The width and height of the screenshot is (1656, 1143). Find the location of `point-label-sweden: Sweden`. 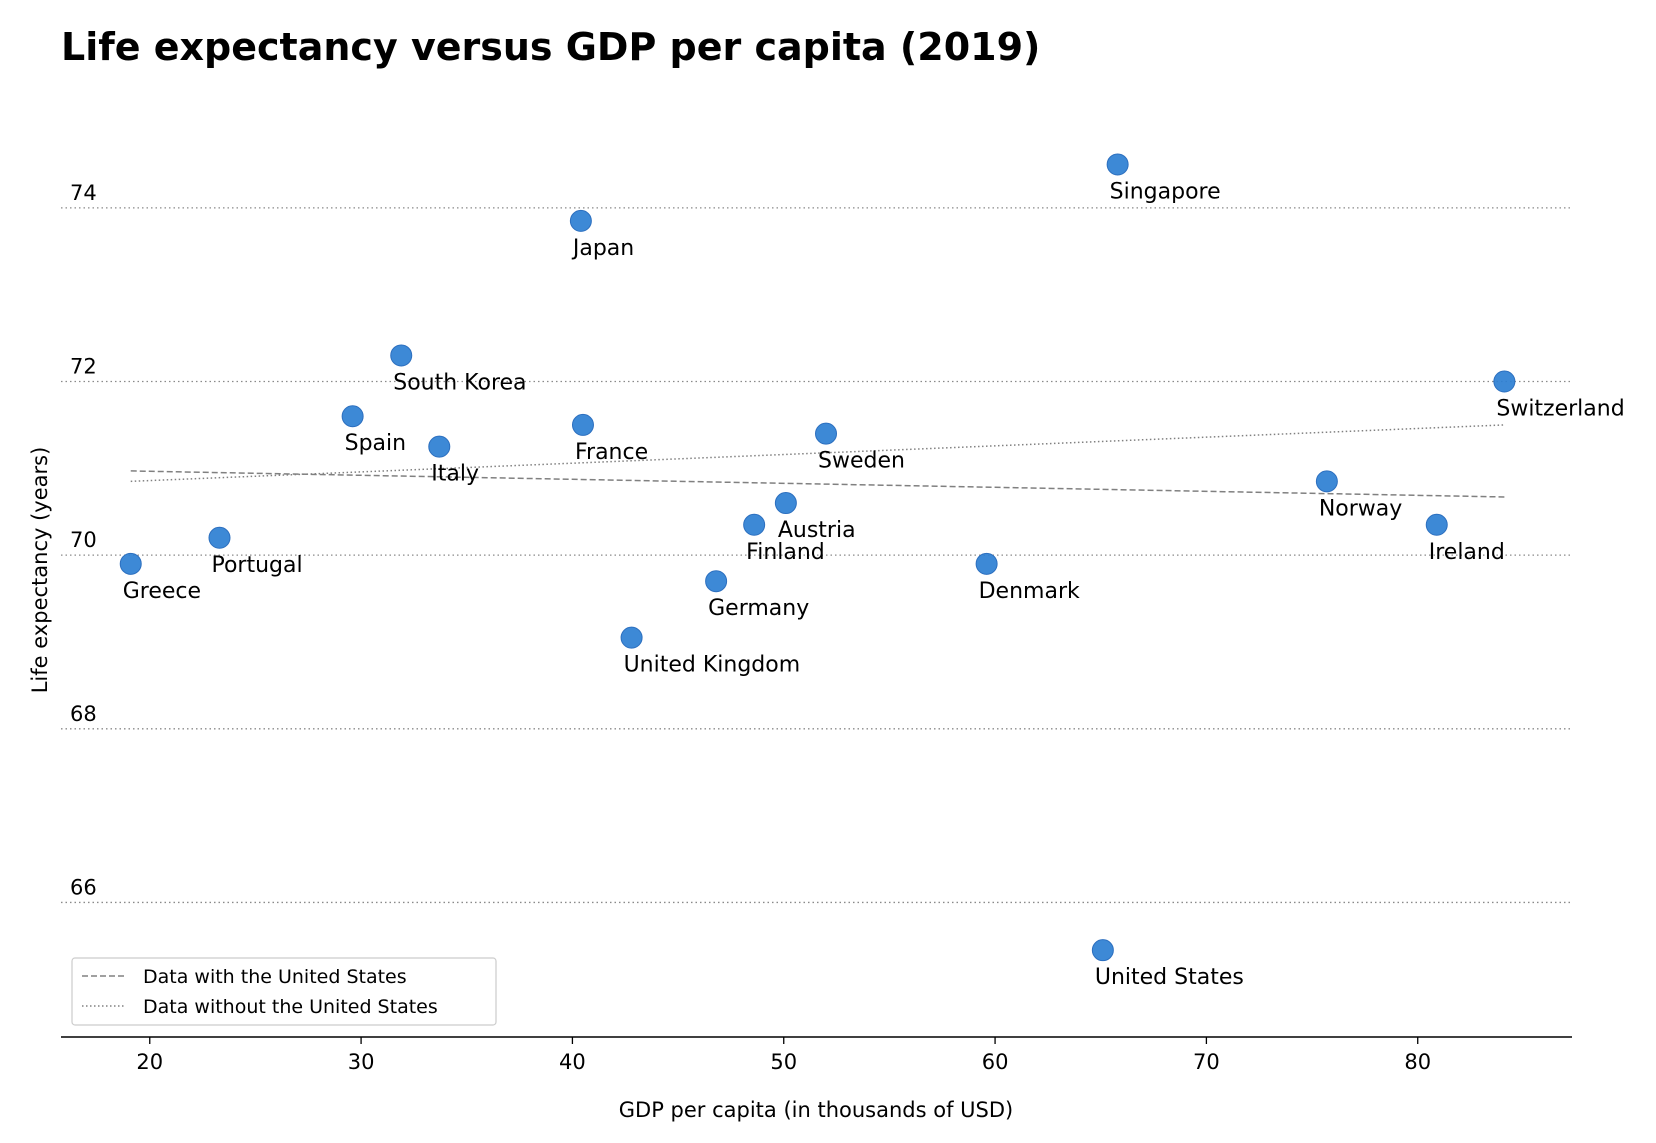

point-label-sweden: Sweden is located at coordinates (861, 461).